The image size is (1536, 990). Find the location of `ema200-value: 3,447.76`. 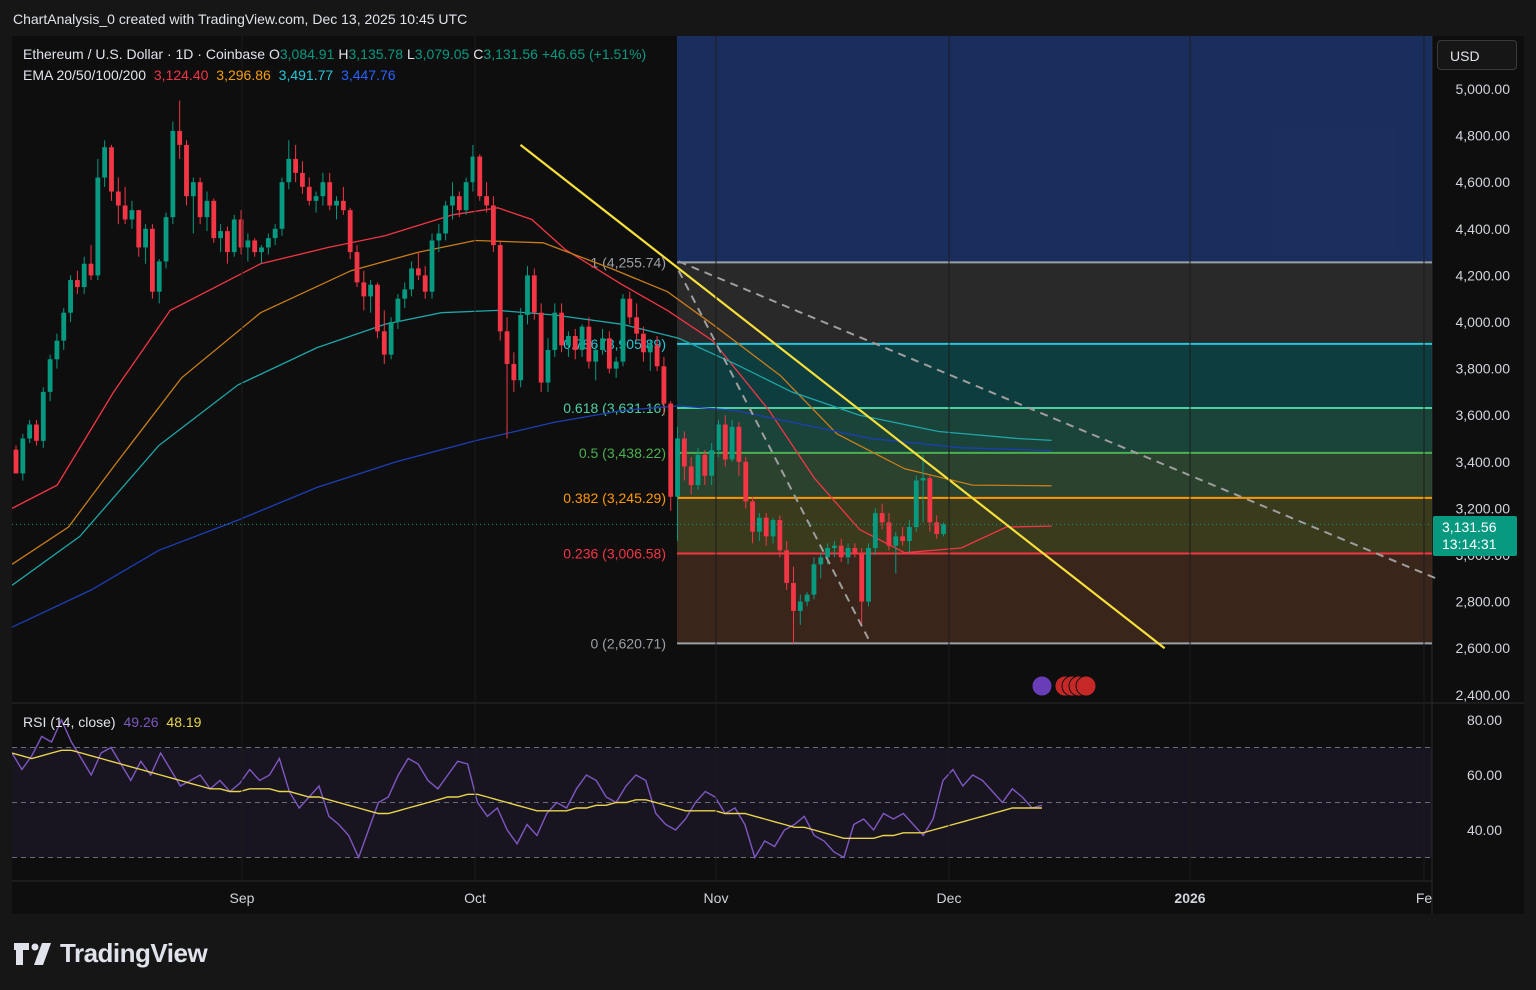

ema200-value: 3,447.76 is located at coordinates (368, 75).